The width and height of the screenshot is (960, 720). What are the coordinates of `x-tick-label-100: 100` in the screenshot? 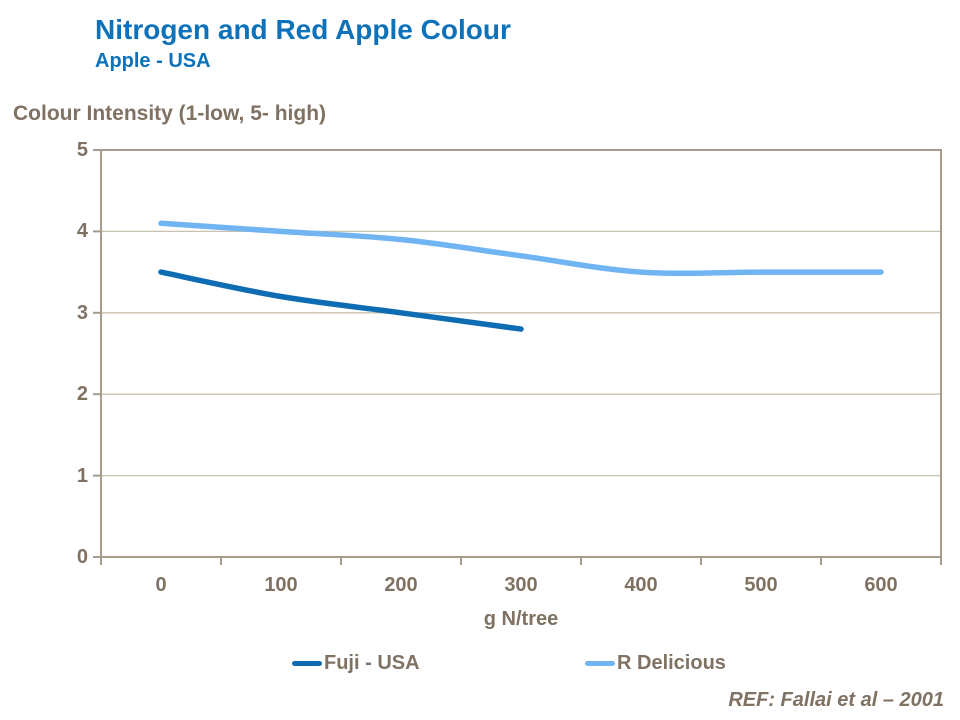 It's located at (281, 585).